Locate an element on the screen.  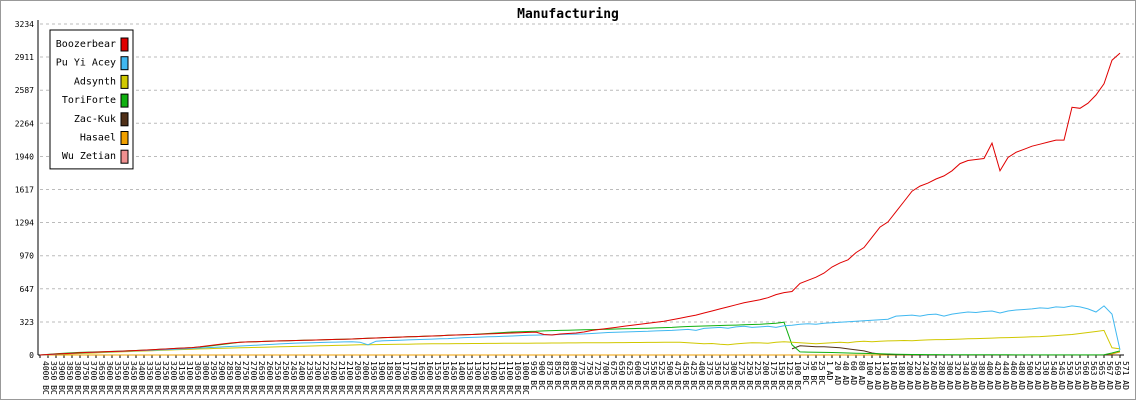
x-tick-label: 3900 BC is located at coordinates (61, 378).